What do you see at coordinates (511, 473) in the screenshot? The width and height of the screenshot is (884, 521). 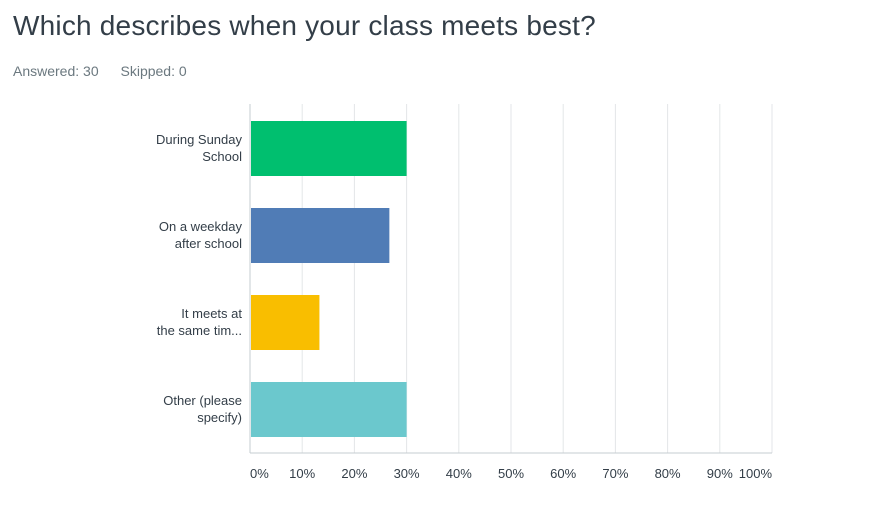 I see `x-tick-label: 50%` at bounding box center [511, 473].